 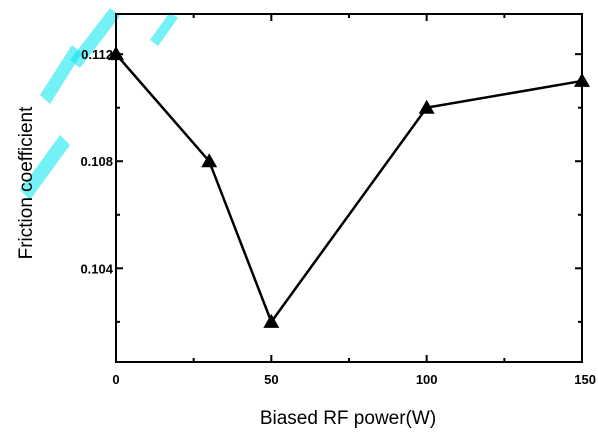 I want to click on x-tick-label: 50, so click(x=271, y=379).